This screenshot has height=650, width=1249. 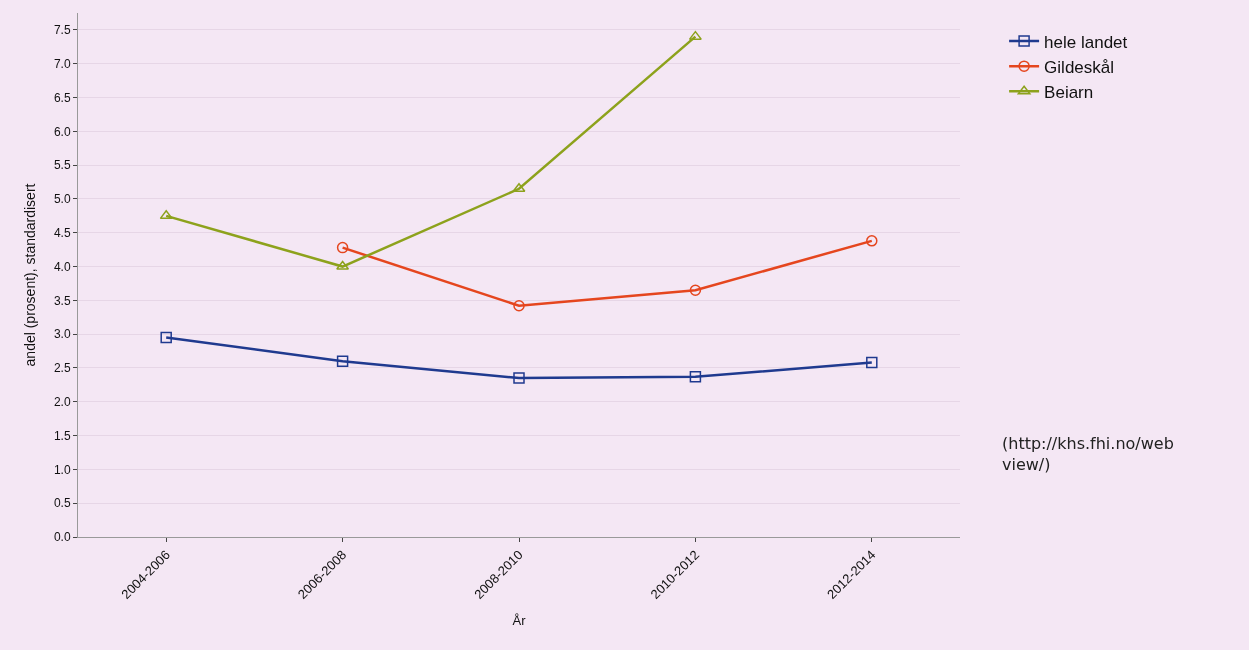 What do you see at coordinates (1086, 42) in the screenshot?
I see `legend-label: hele landet` at bounding box center [1086, 42].